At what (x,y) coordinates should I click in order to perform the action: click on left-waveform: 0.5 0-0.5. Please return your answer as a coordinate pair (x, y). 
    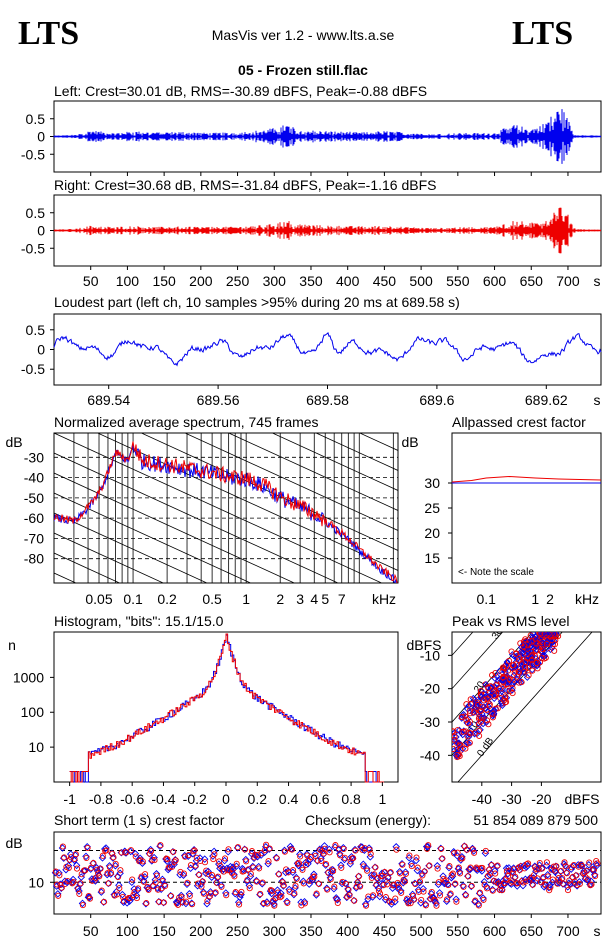
    Looking at the image, I should click on (311, 142).